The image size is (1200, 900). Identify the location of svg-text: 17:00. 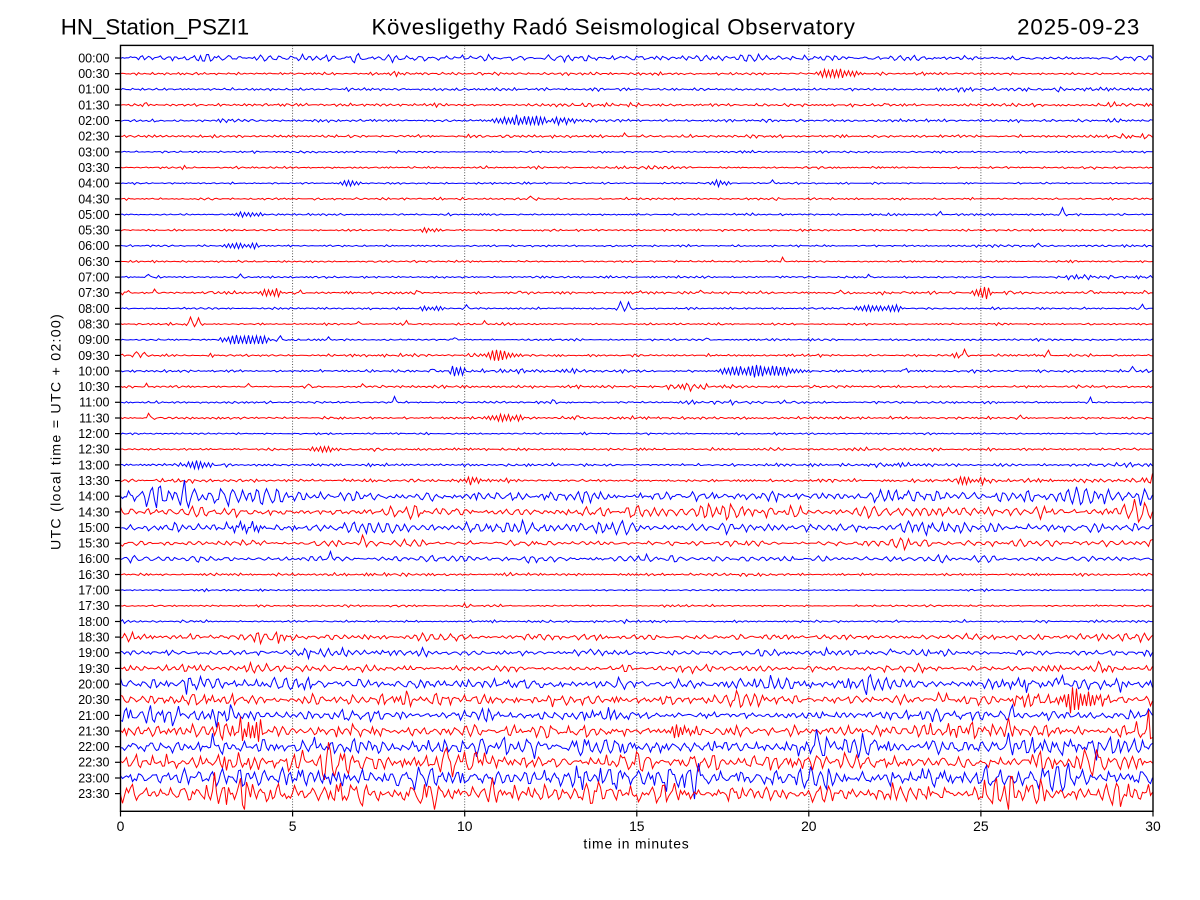
(93, 591).